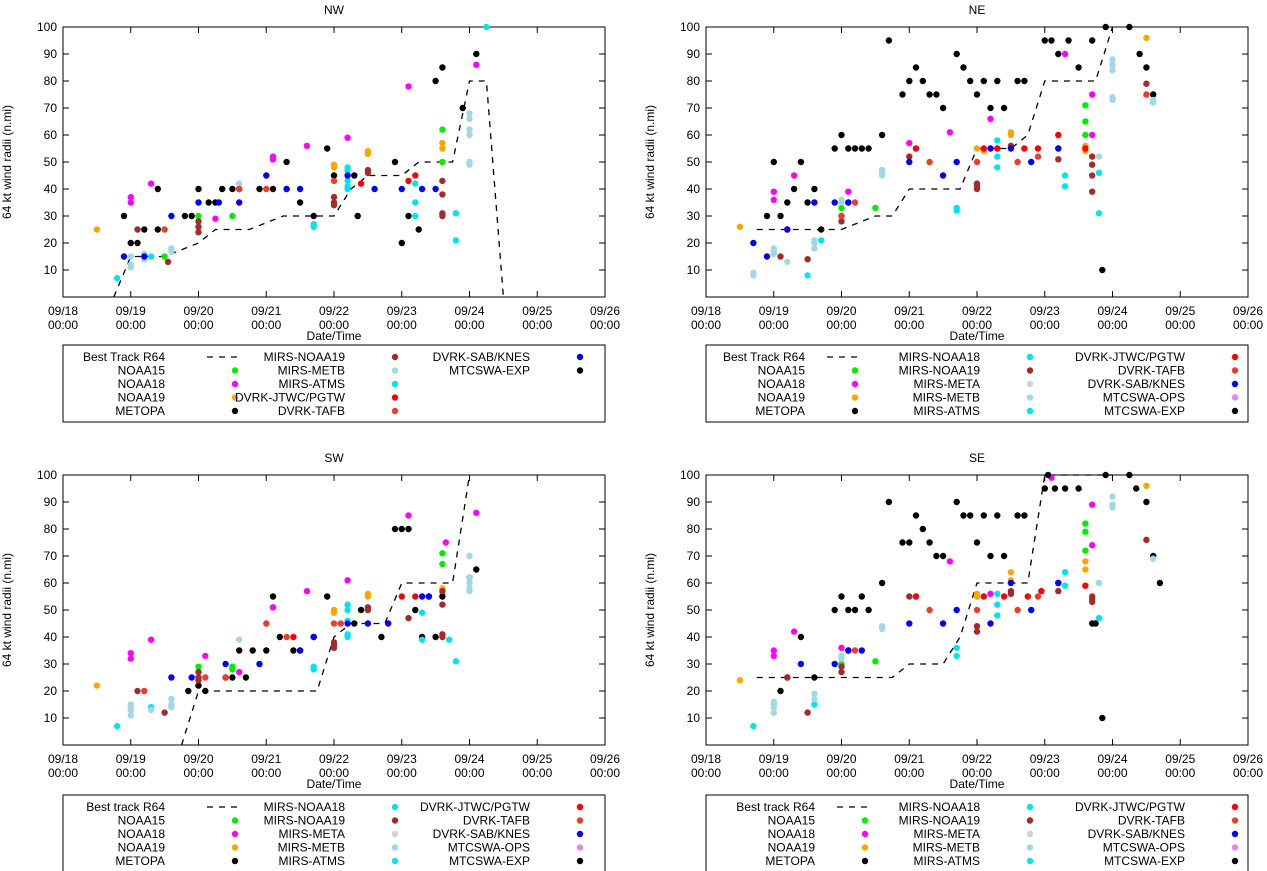  I want to click on x-tick-label-time: 00:00, so click(266, 325).